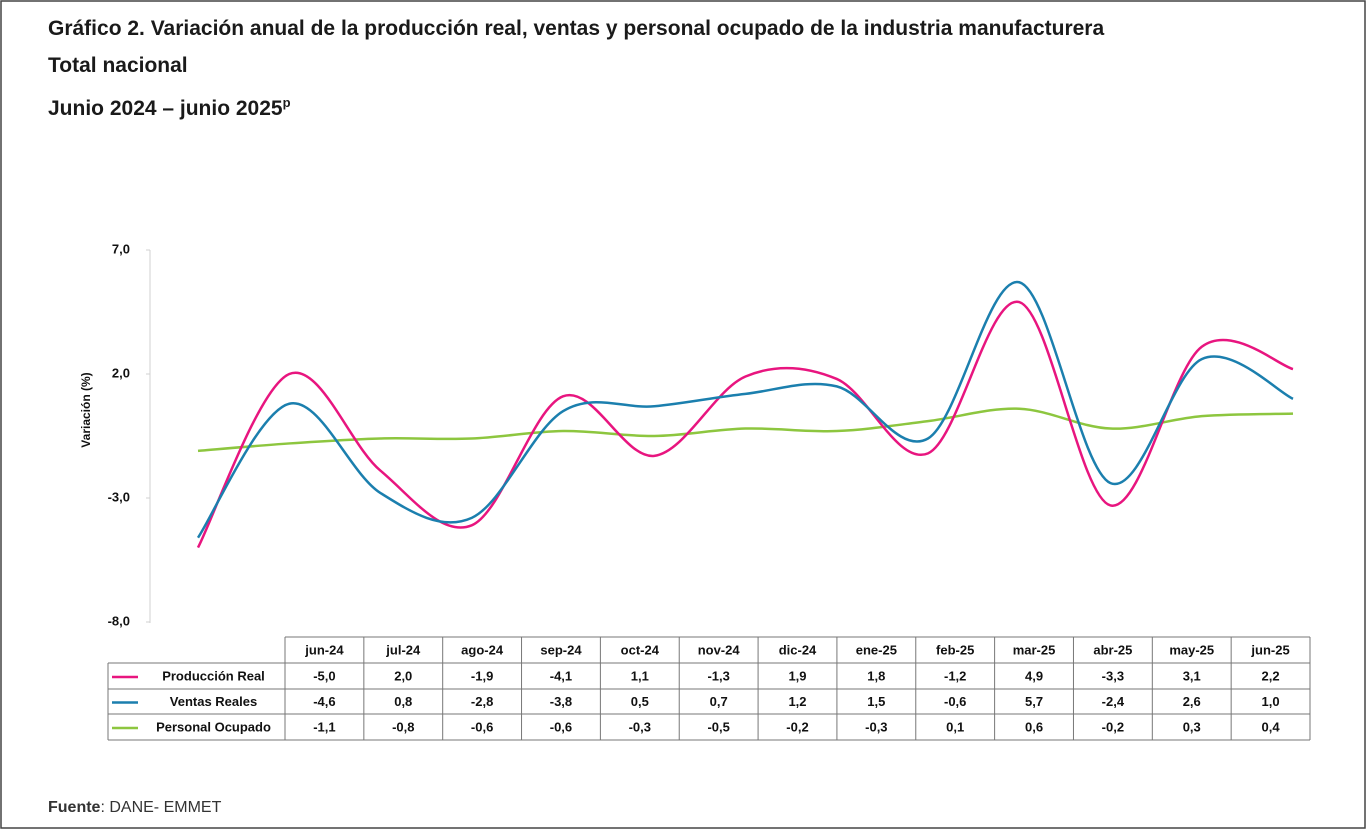  I want to click on data-label: 0,5, so click(640, 701).